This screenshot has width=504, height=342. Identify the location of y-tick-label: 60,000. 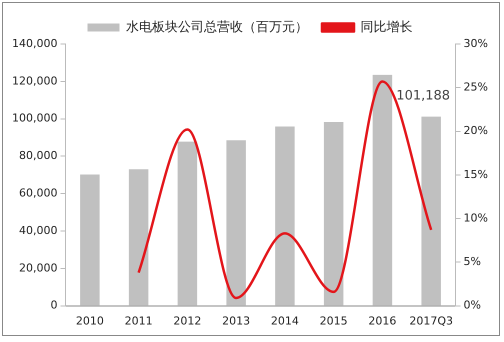
(38, 193).